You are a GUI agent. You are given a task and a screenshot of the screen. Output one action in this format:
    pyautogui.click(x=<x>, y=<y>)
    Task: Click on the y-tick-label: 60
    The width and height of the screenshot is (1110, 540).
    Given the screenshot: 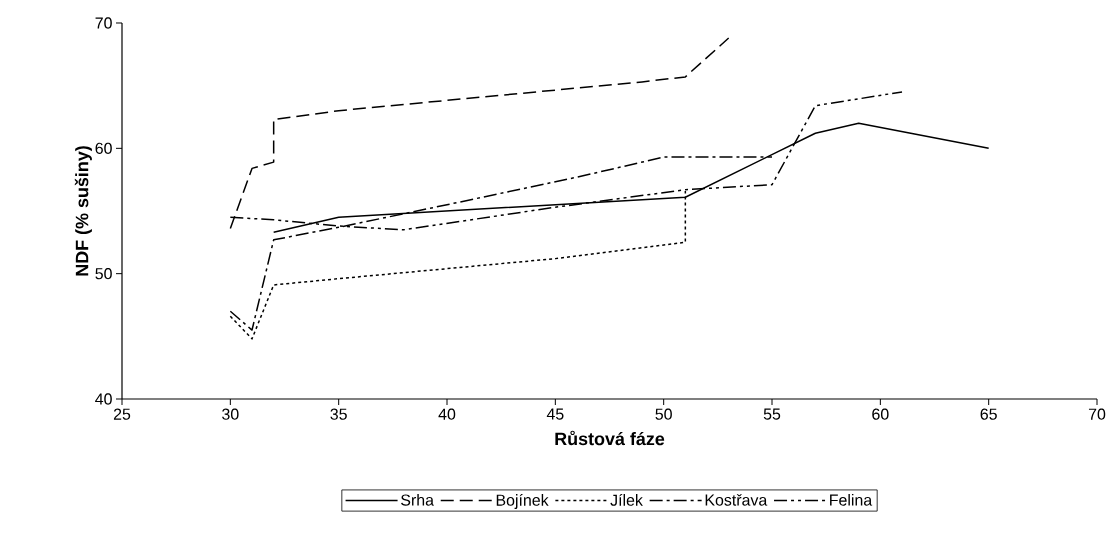 What is the action you would take?
    pyautogui.click(x=103, y=148)
    